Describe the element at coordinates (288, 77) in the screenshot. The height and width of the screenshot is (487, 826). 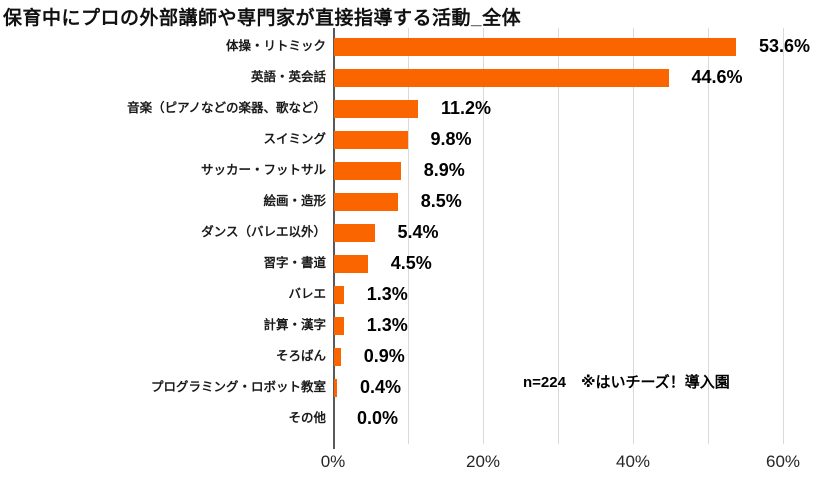
I see `category-label: 英語・英会話` at that location.